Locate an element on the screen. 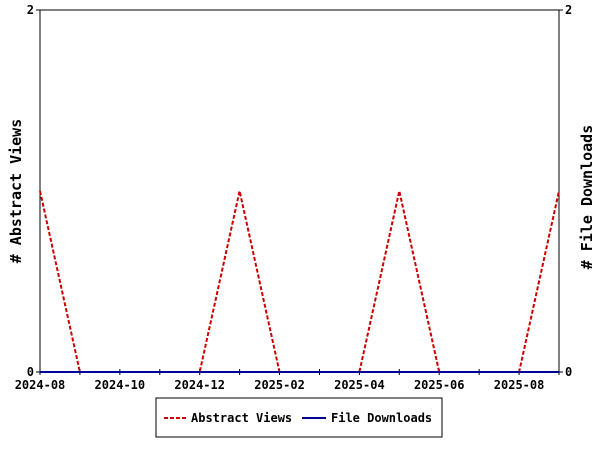 This screenshot has width=600, height=450. y-right-axis-title: # File Downloads is located at coordinates (587, 197).